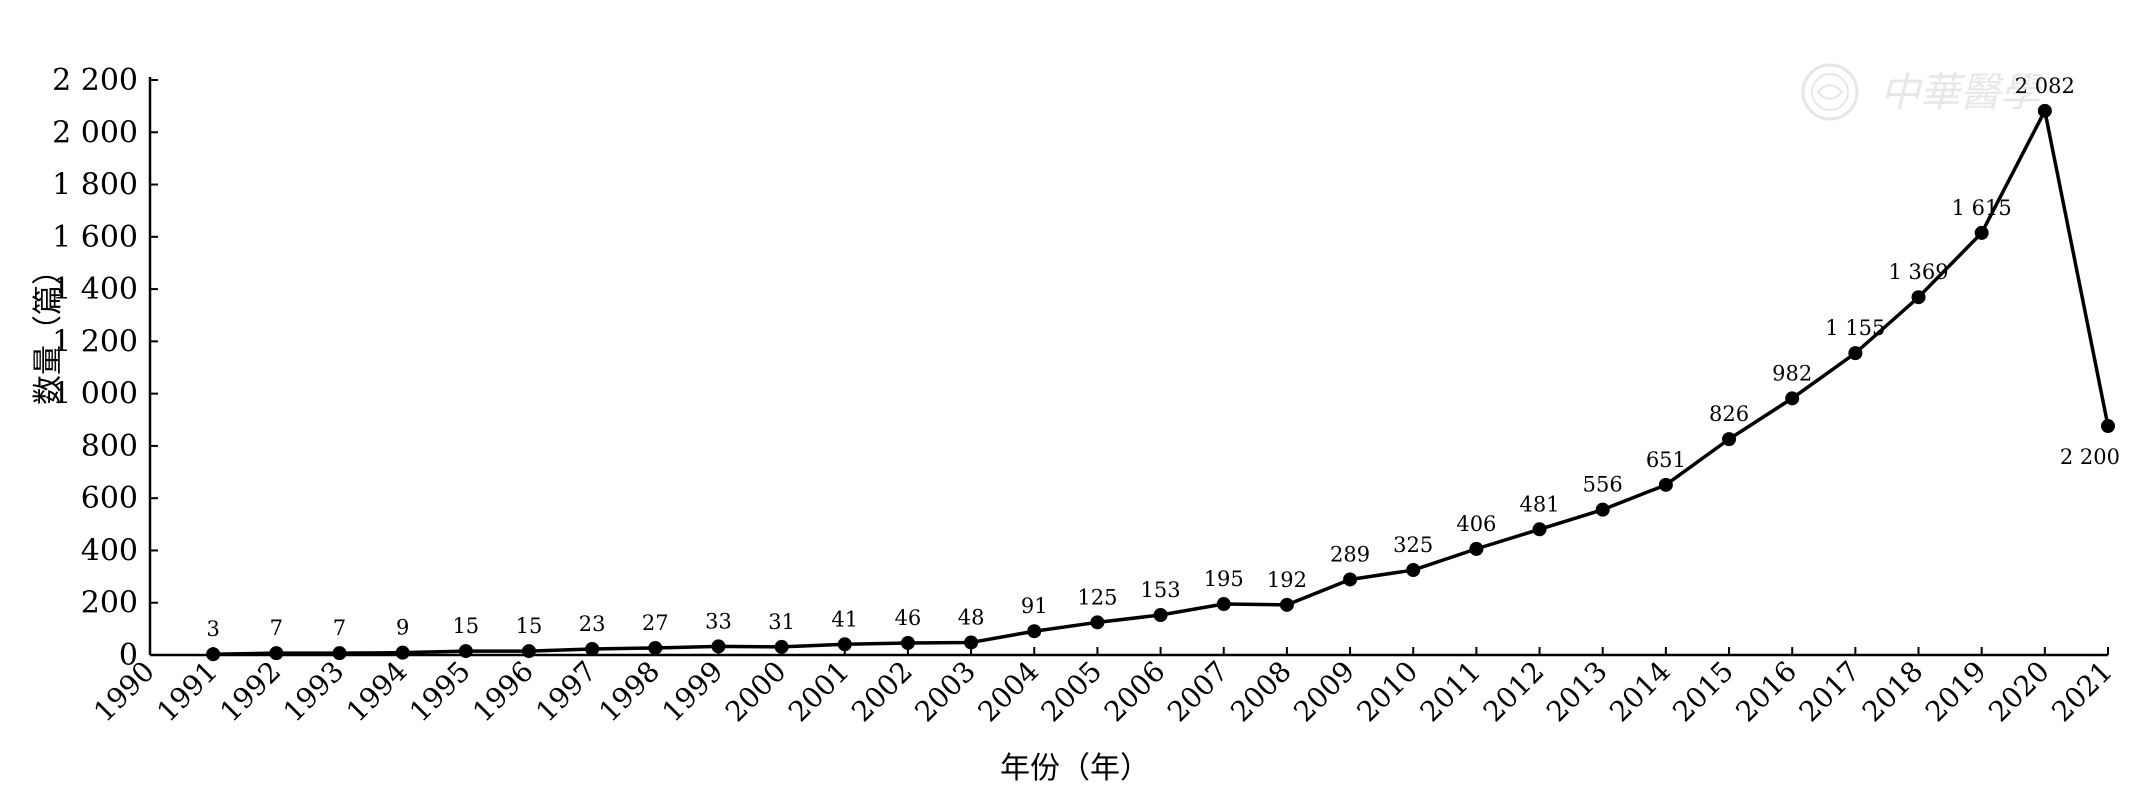  What do you see at coordinates (402, 628) in the screenshot?
I see `data-label: 9` at bounding box center [402, 628].